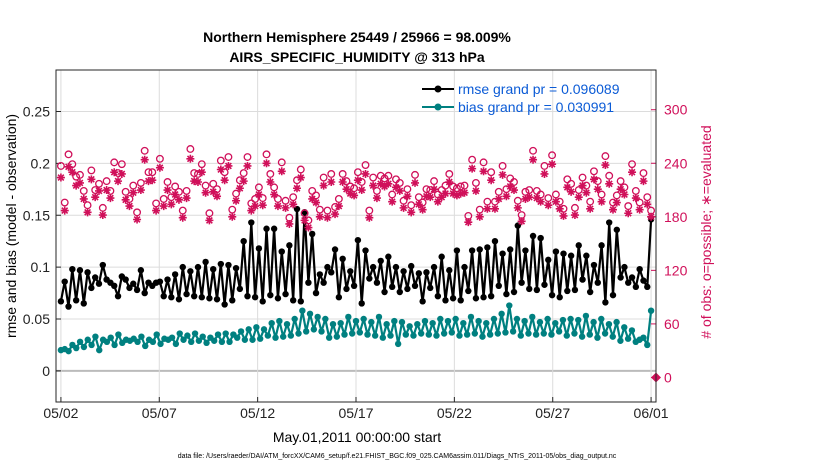  I want to click on x-axis-label: May.01,2011 00:00:00 start, so click(357, 437).